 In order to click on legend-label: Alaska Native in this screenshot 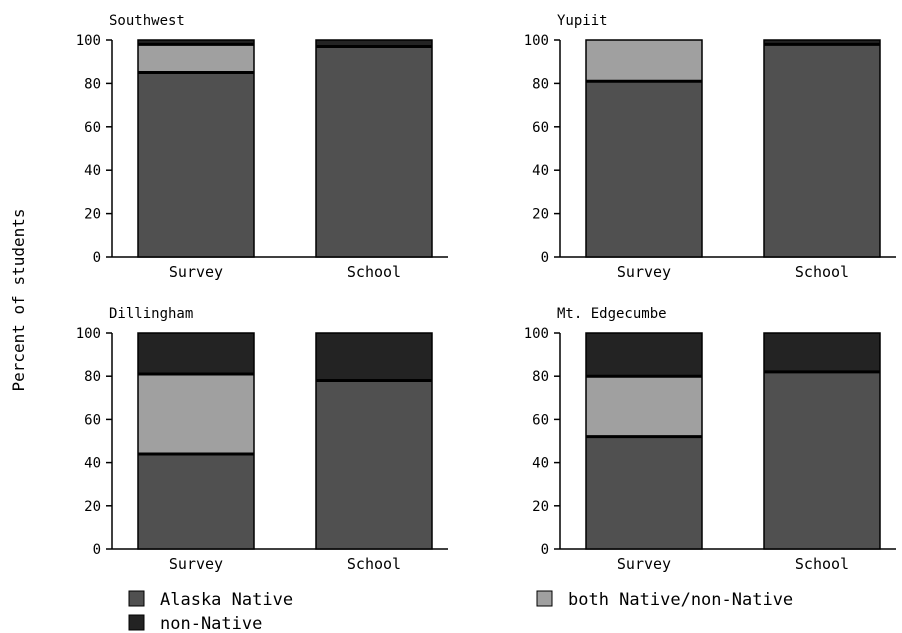, I will do `click(226, 600)`.